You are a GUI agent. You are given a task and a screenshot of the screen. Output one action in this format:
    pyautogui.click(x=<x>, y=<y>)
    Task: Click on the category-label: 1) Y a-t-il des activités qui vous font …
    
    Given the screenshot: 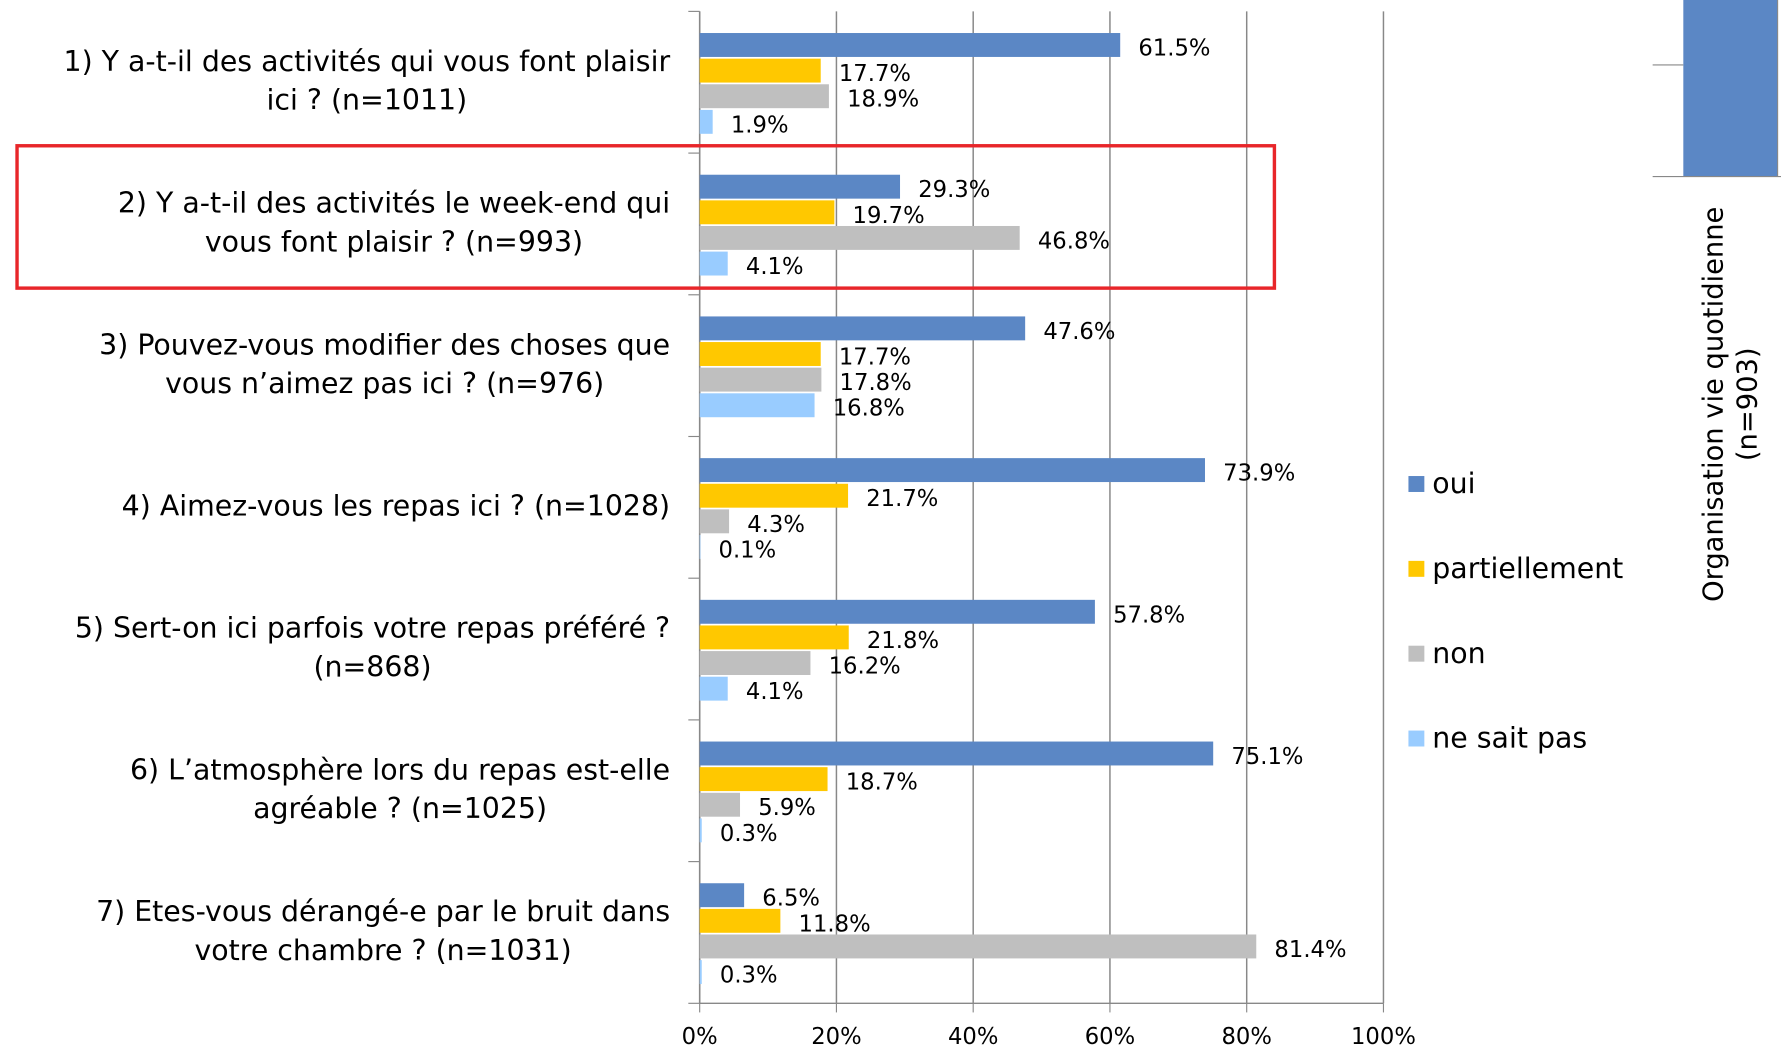 What is the action you would take?
    pyautogui.click(x=367, y=61)
    